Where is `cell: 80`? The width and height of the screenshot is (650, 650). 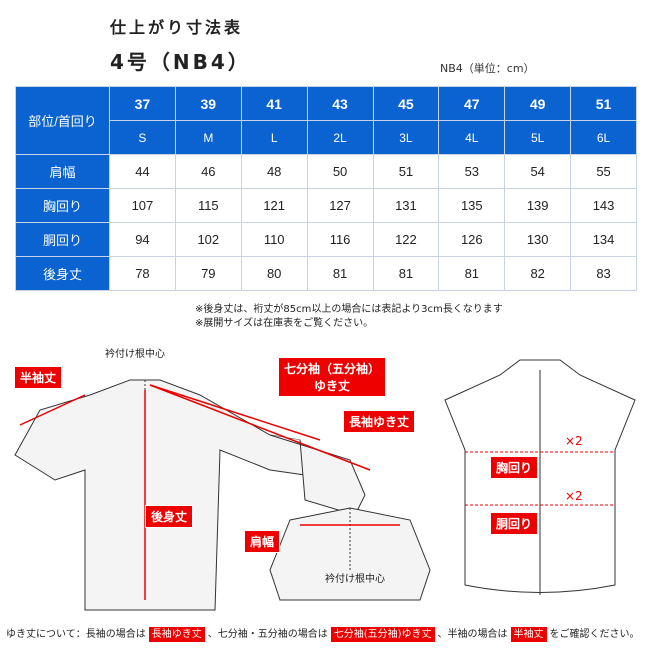 cell: 80 is located at coordinates (274, 273).